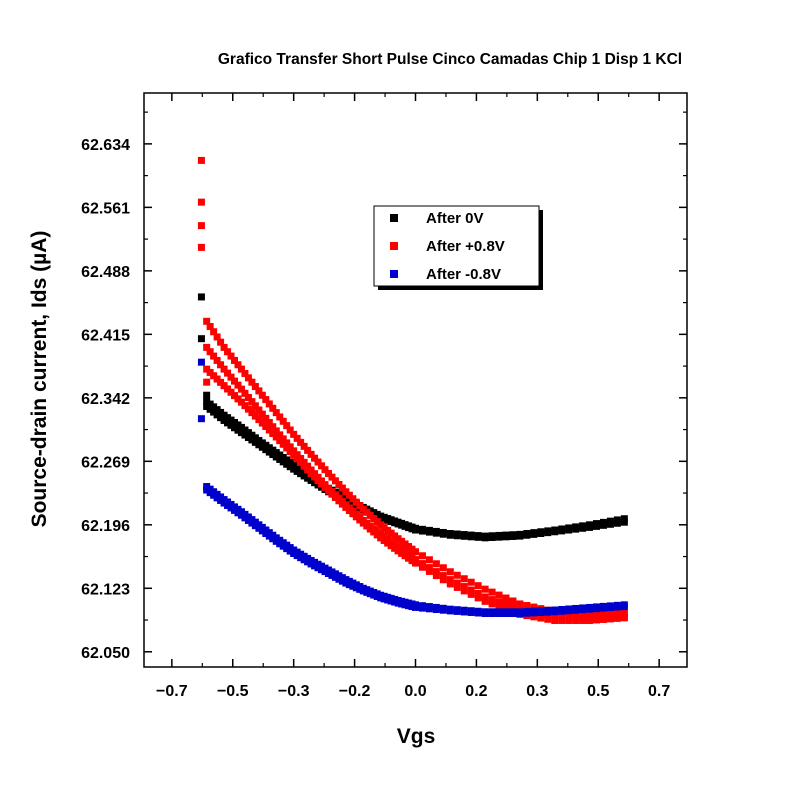  I want to click on legend-box, so click(456, 246).